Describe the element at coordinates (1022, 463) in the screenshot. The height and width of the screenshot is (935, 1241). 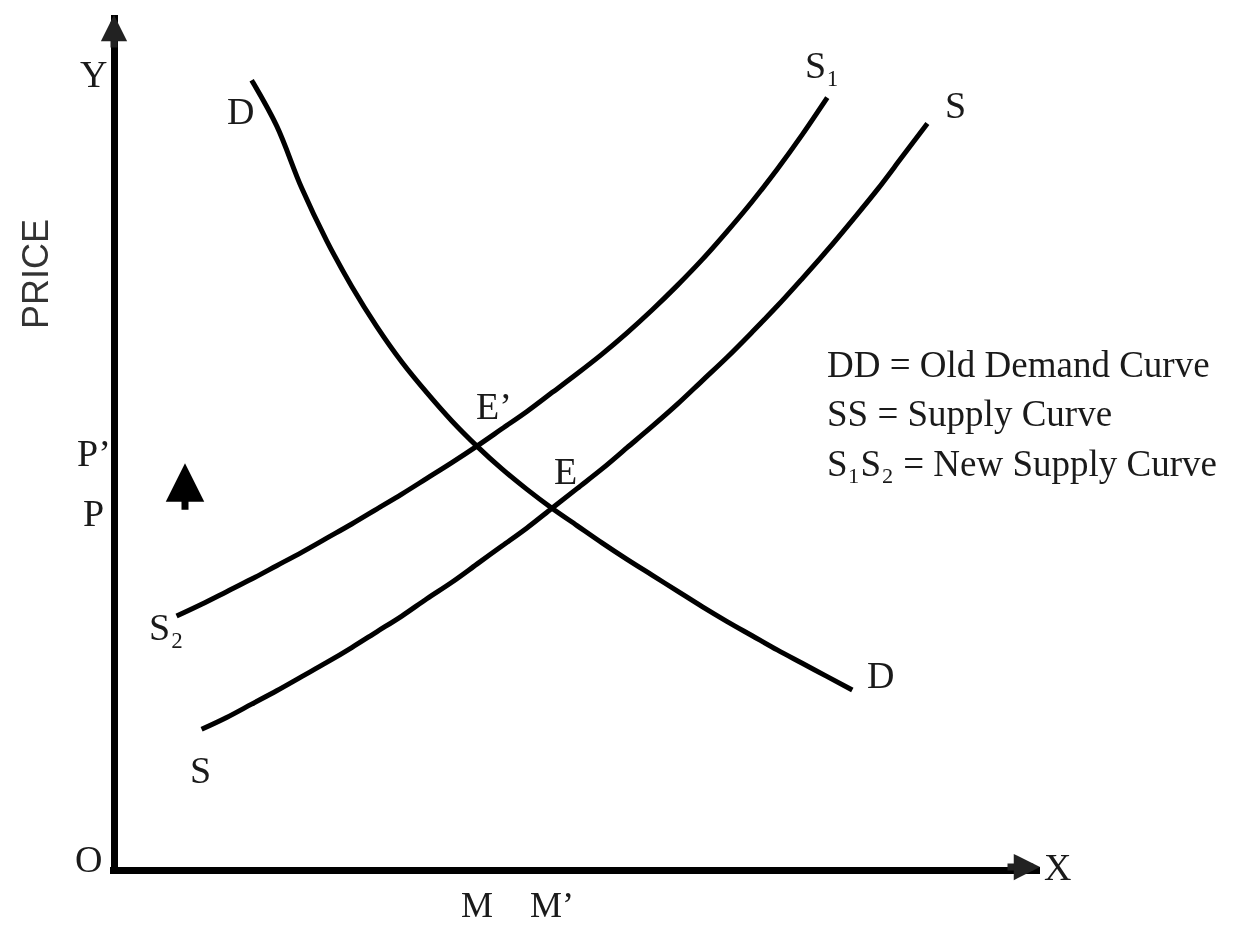
I see `annotation: S₁S₂ = New Supply Curve` at that location.